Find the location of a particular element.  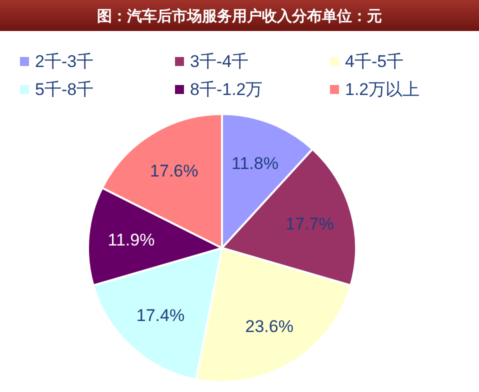

title: 图：汽车后市场服务用户收入分布单位：元 is located at coordinates (239, 16).